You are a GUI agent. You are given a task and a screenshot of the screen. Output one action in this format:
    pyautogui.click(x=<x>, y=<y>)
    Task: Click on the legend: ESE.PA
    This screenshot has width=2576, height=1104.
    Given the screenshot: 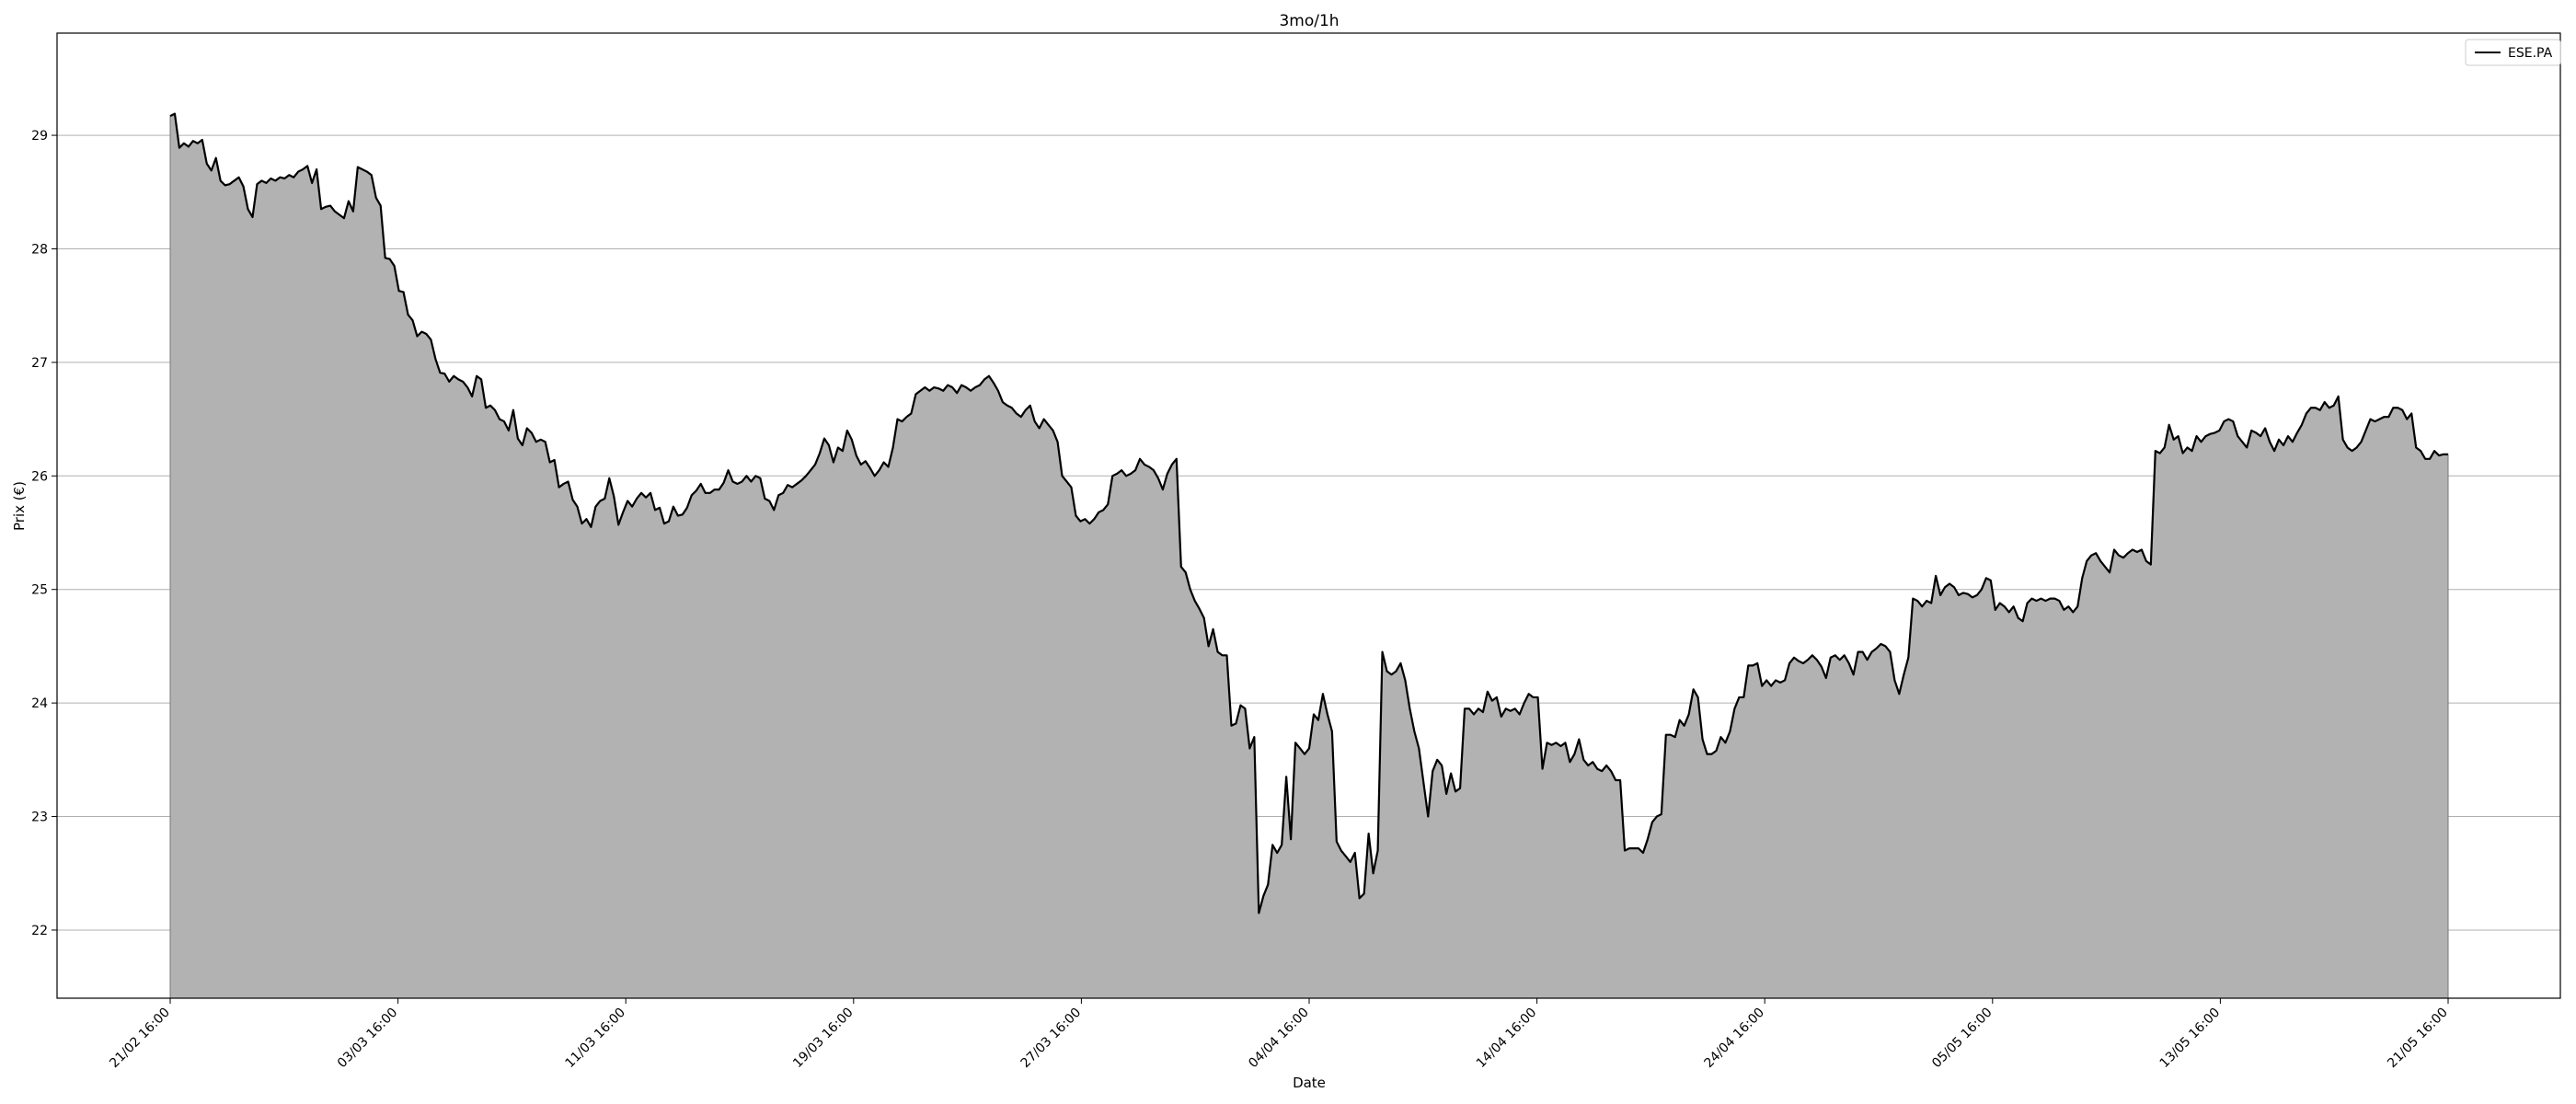 What is the action you would take?
    pyautogui.click(x=2513, y=52)
    